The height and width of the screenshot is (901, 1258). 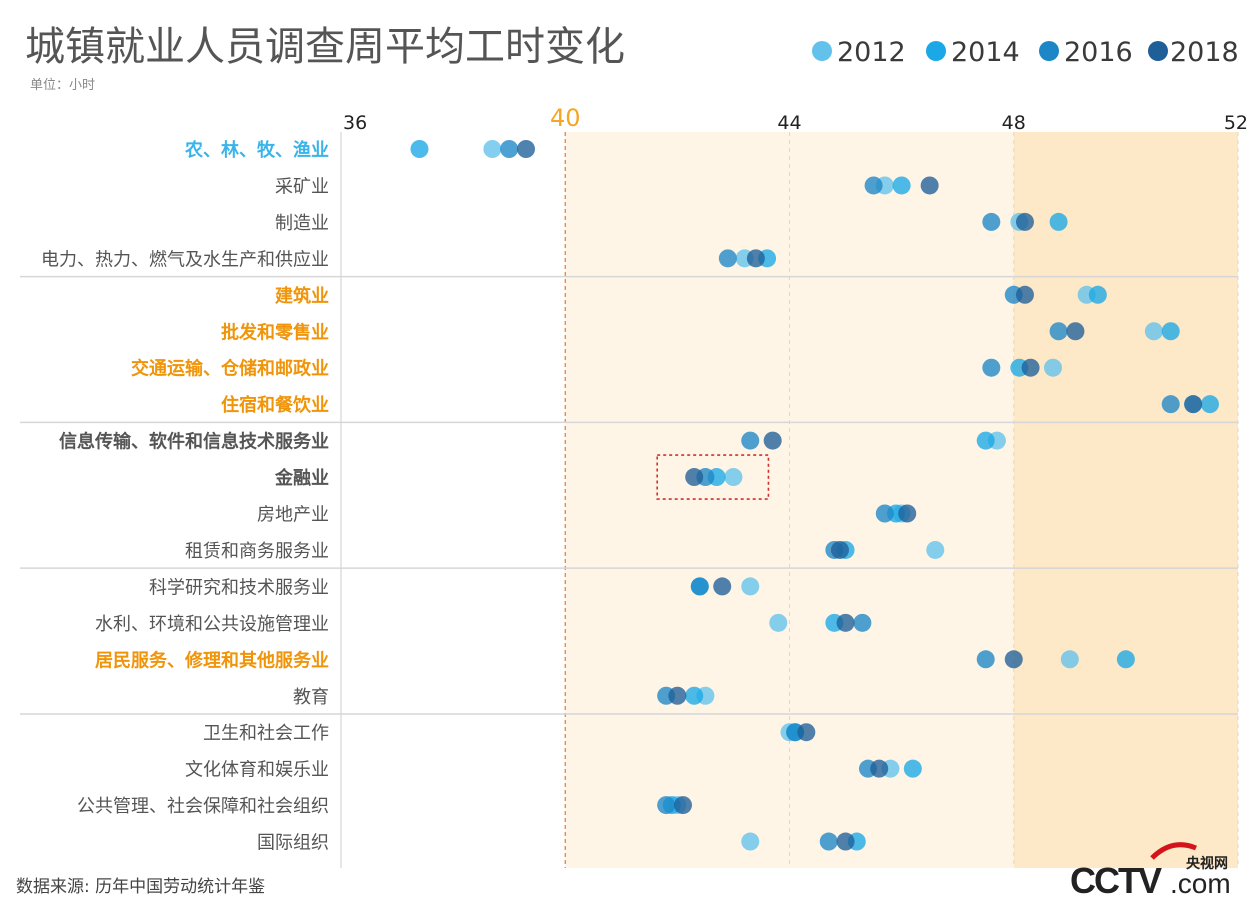 I want to click on highlight-box, so click(x=713, y=477).